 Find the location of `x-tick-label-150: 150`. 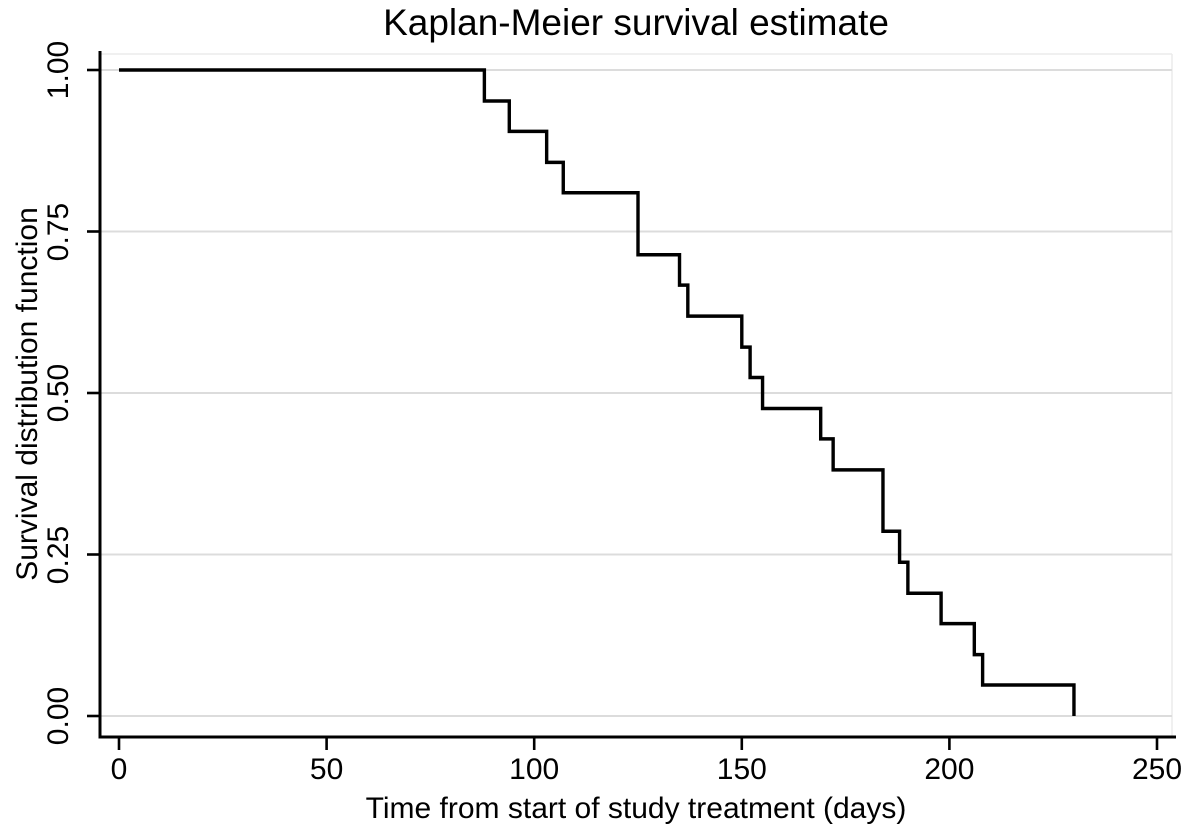

x-tick-label-150: 150 is located at coordinates (741, 769).